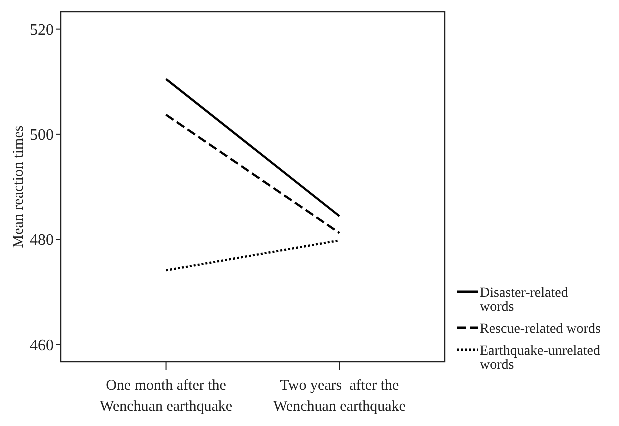 This screenshot has width=619, height=426. Describe the element at coordinates (42, 135) in the screenshot. I see `y-tick-label: 500` at that location.